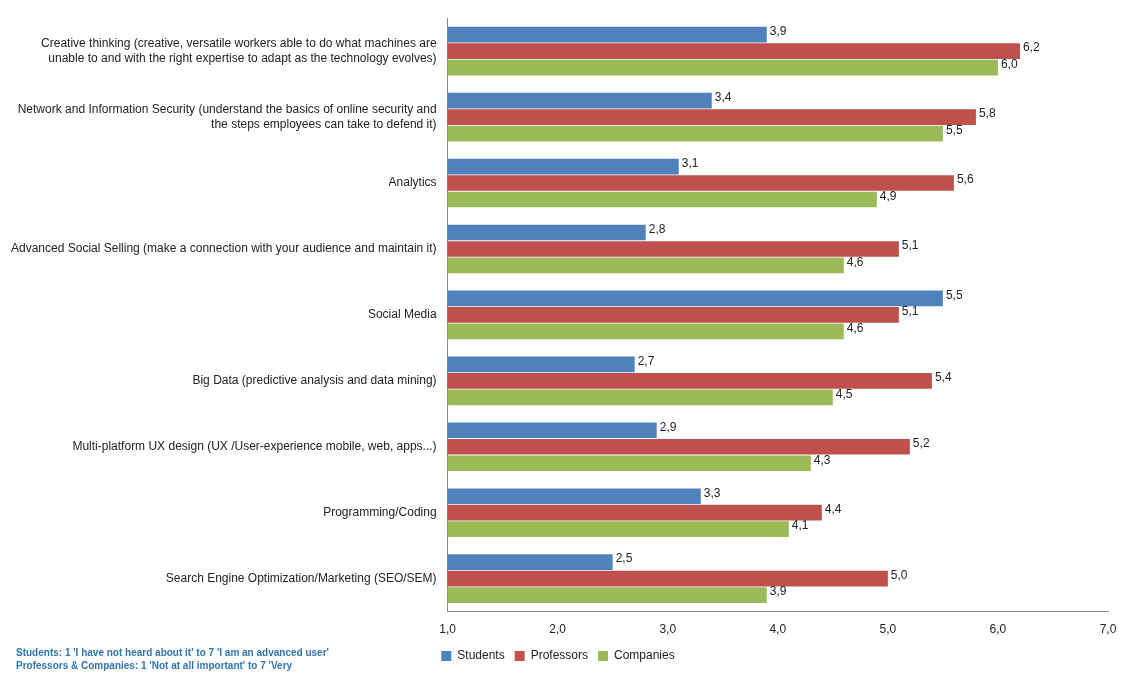 The width and height of the screenshot is (1137, 680). Describe the element at coordinates (155, 665) in the screenshot. I see `text: Professors & Companies: 1 'Not at all important' to 7 'Very` at that location.